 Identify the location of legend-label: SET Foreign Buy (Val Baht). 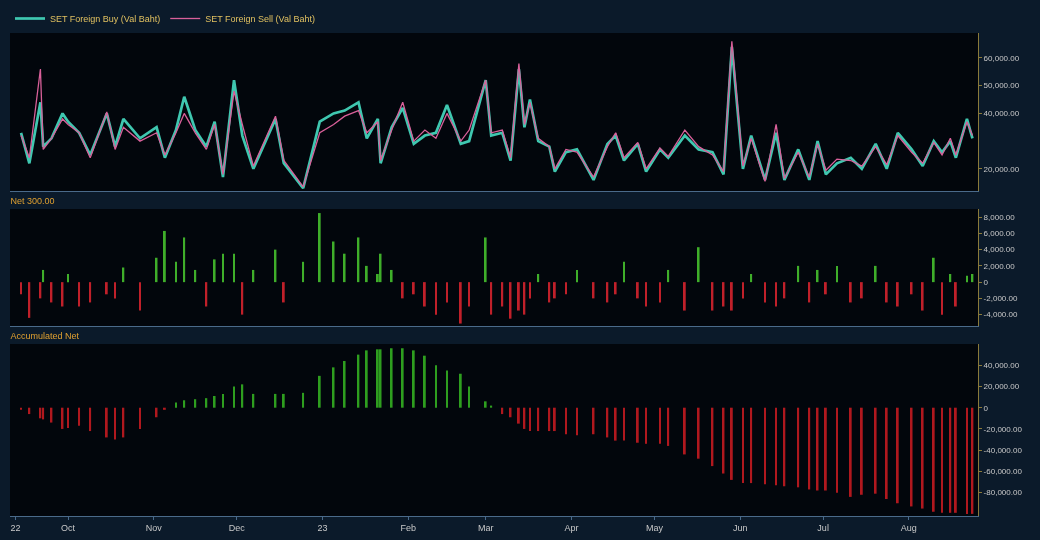
(105, 19).